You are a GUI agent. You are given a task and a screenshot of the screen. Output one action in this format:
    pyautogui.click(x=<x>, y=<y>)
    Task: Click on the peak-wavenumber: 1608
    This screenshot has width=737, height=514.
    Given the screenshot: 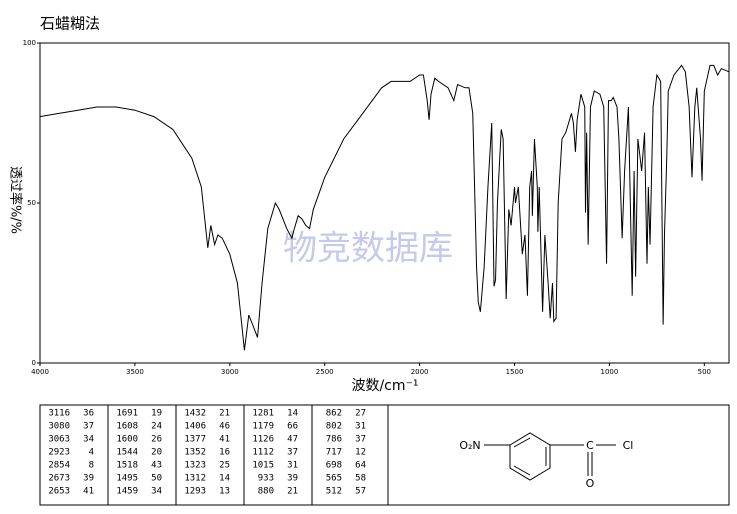 What is the action you would take?
    pyautogui.click(x=127, y=427)
    